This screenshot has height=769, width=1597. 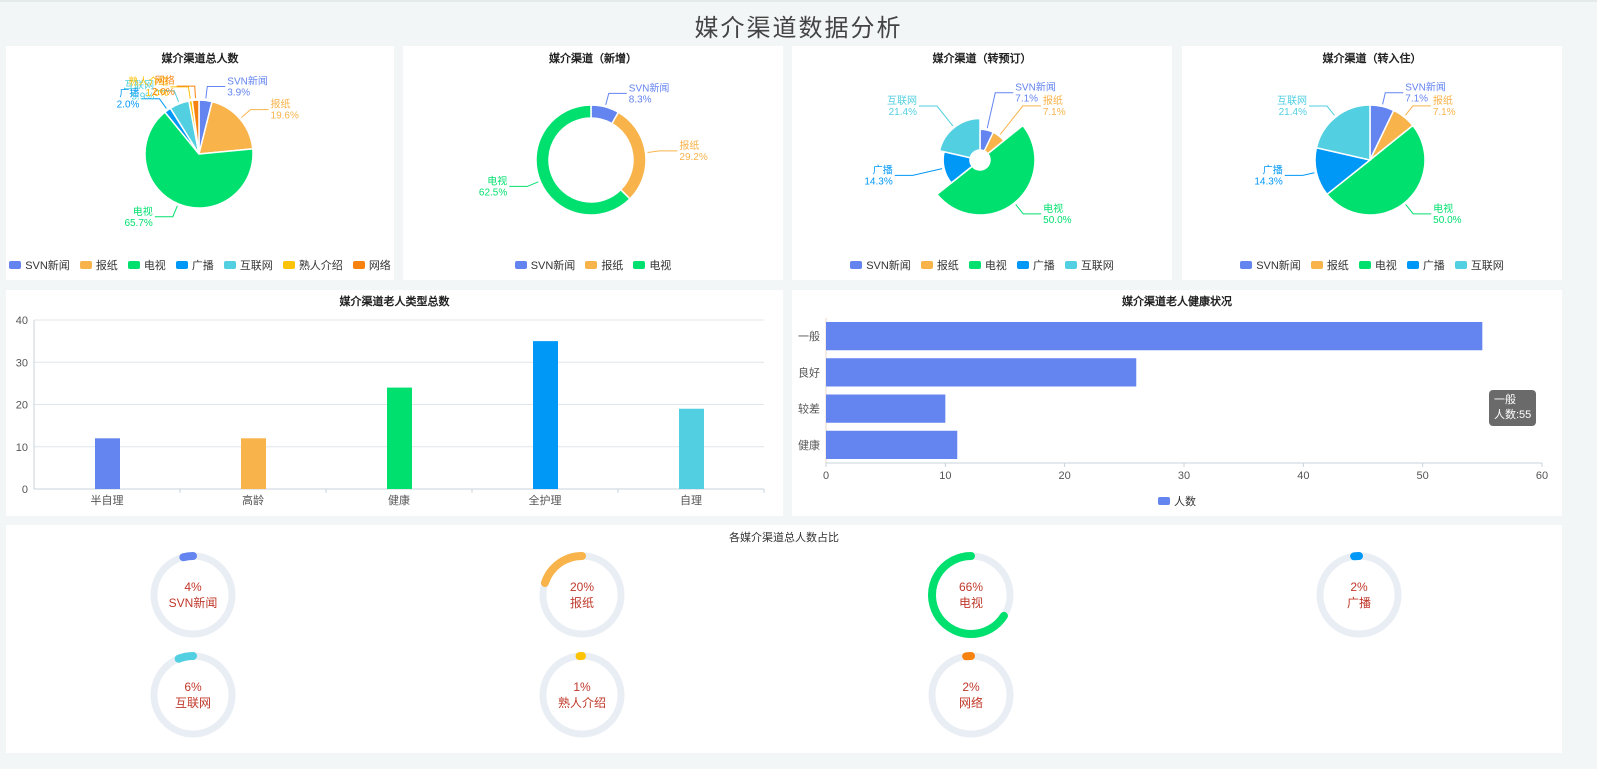 I want to click on panel-elder-types-bar: 媒介渠道老人类型总数 0 10 20 30 40 半自理 高龄 健康 全护理 自理, so click(x=394, y=403).